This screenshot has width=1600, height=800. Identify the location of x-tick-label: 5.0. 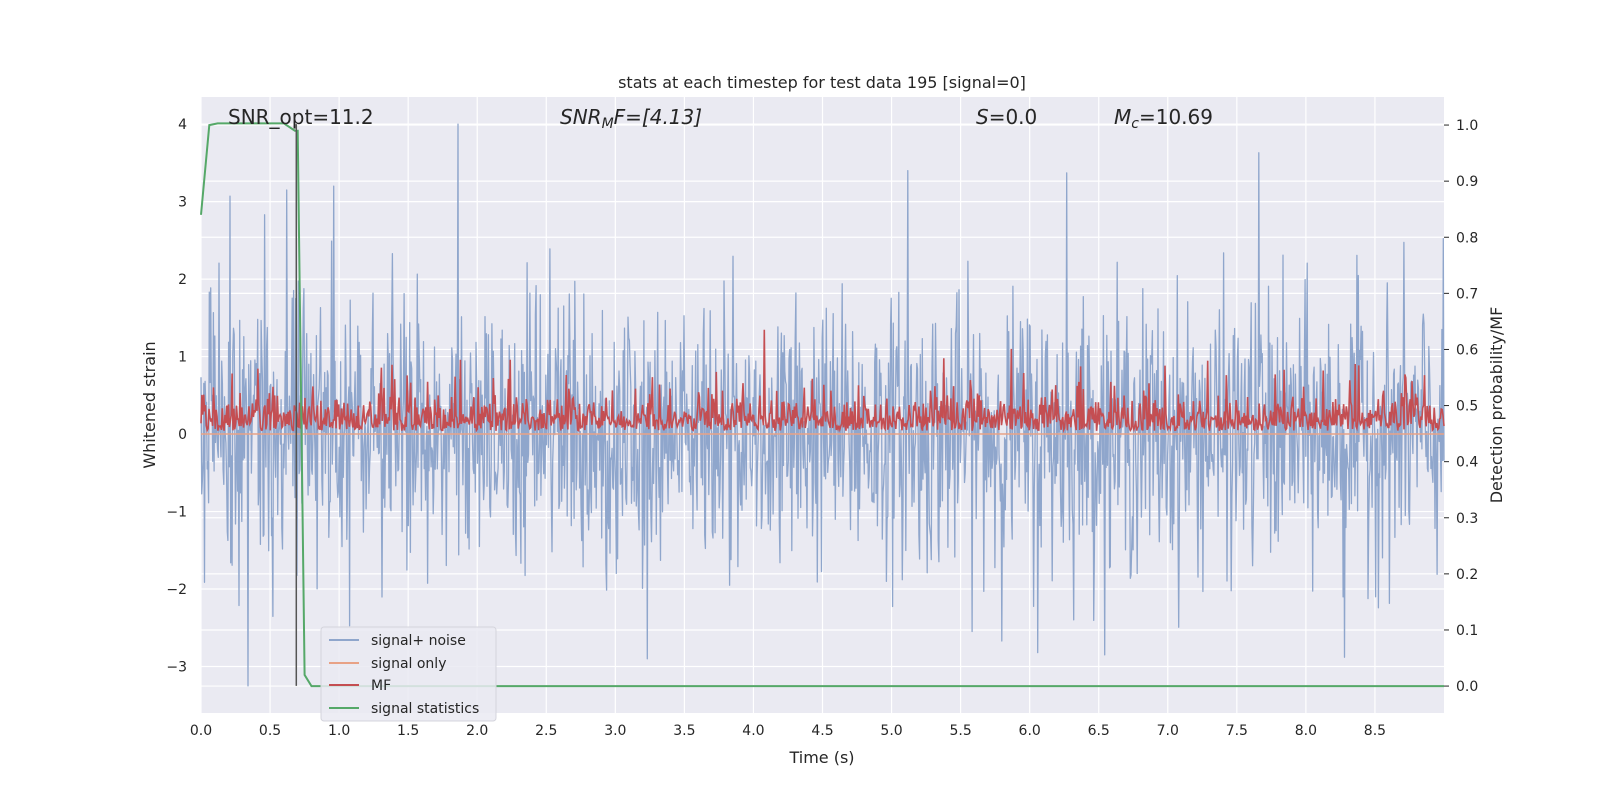
(891, 731).